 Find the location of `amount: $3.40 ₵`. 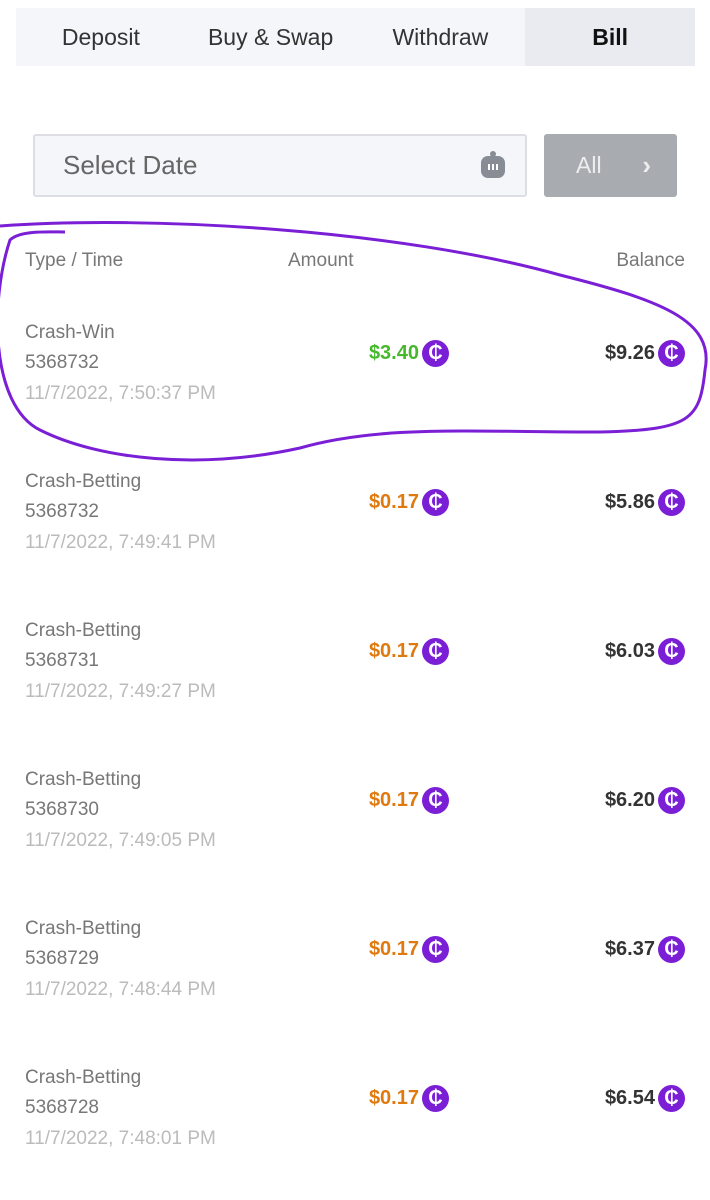

amount: $3.40 ₵ is located at coordinates (409, 353).